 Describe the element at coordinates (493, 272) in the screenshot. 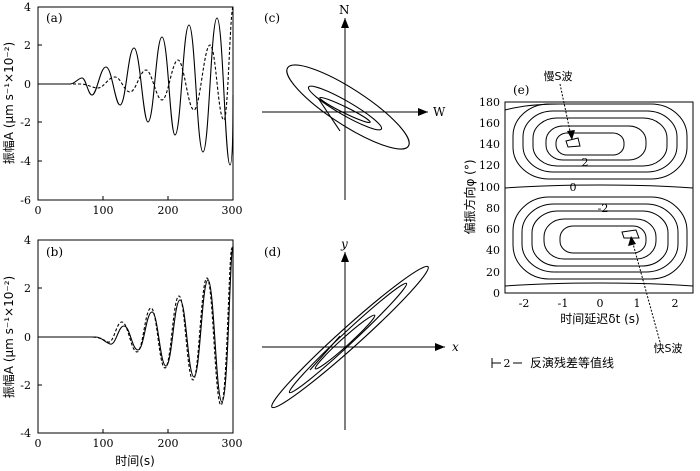

I see `panel-e-ytick-8: 20` at that location.